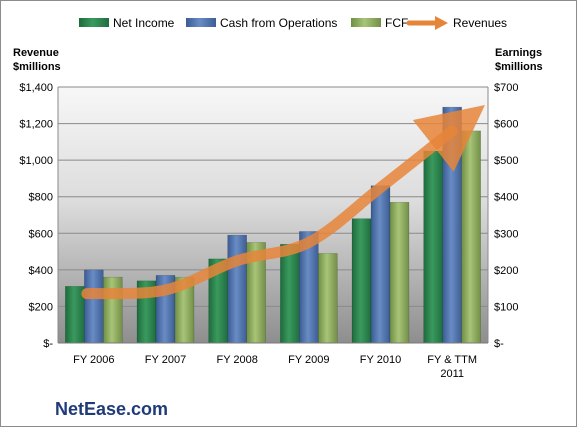 The image size is (577, 431). Describe the element at coordinates (506, 271) in the screenshot. I see `right-tick-label: $200` at that location.